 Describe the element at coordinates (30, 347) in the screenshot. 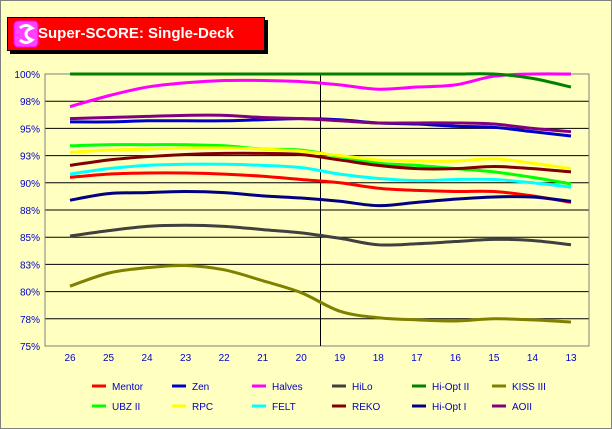

I see `y-tick-label: 75%` at that location.